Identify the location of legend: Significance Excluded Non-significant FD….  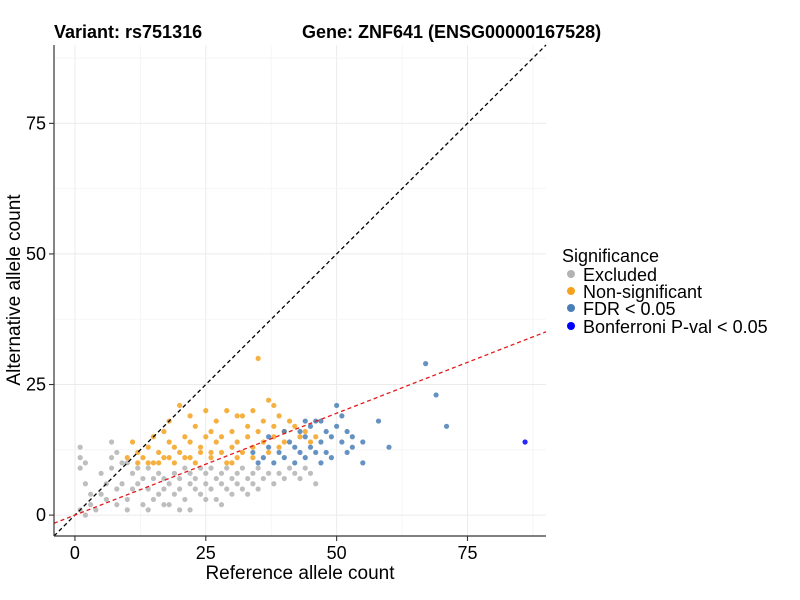
(665, 291).